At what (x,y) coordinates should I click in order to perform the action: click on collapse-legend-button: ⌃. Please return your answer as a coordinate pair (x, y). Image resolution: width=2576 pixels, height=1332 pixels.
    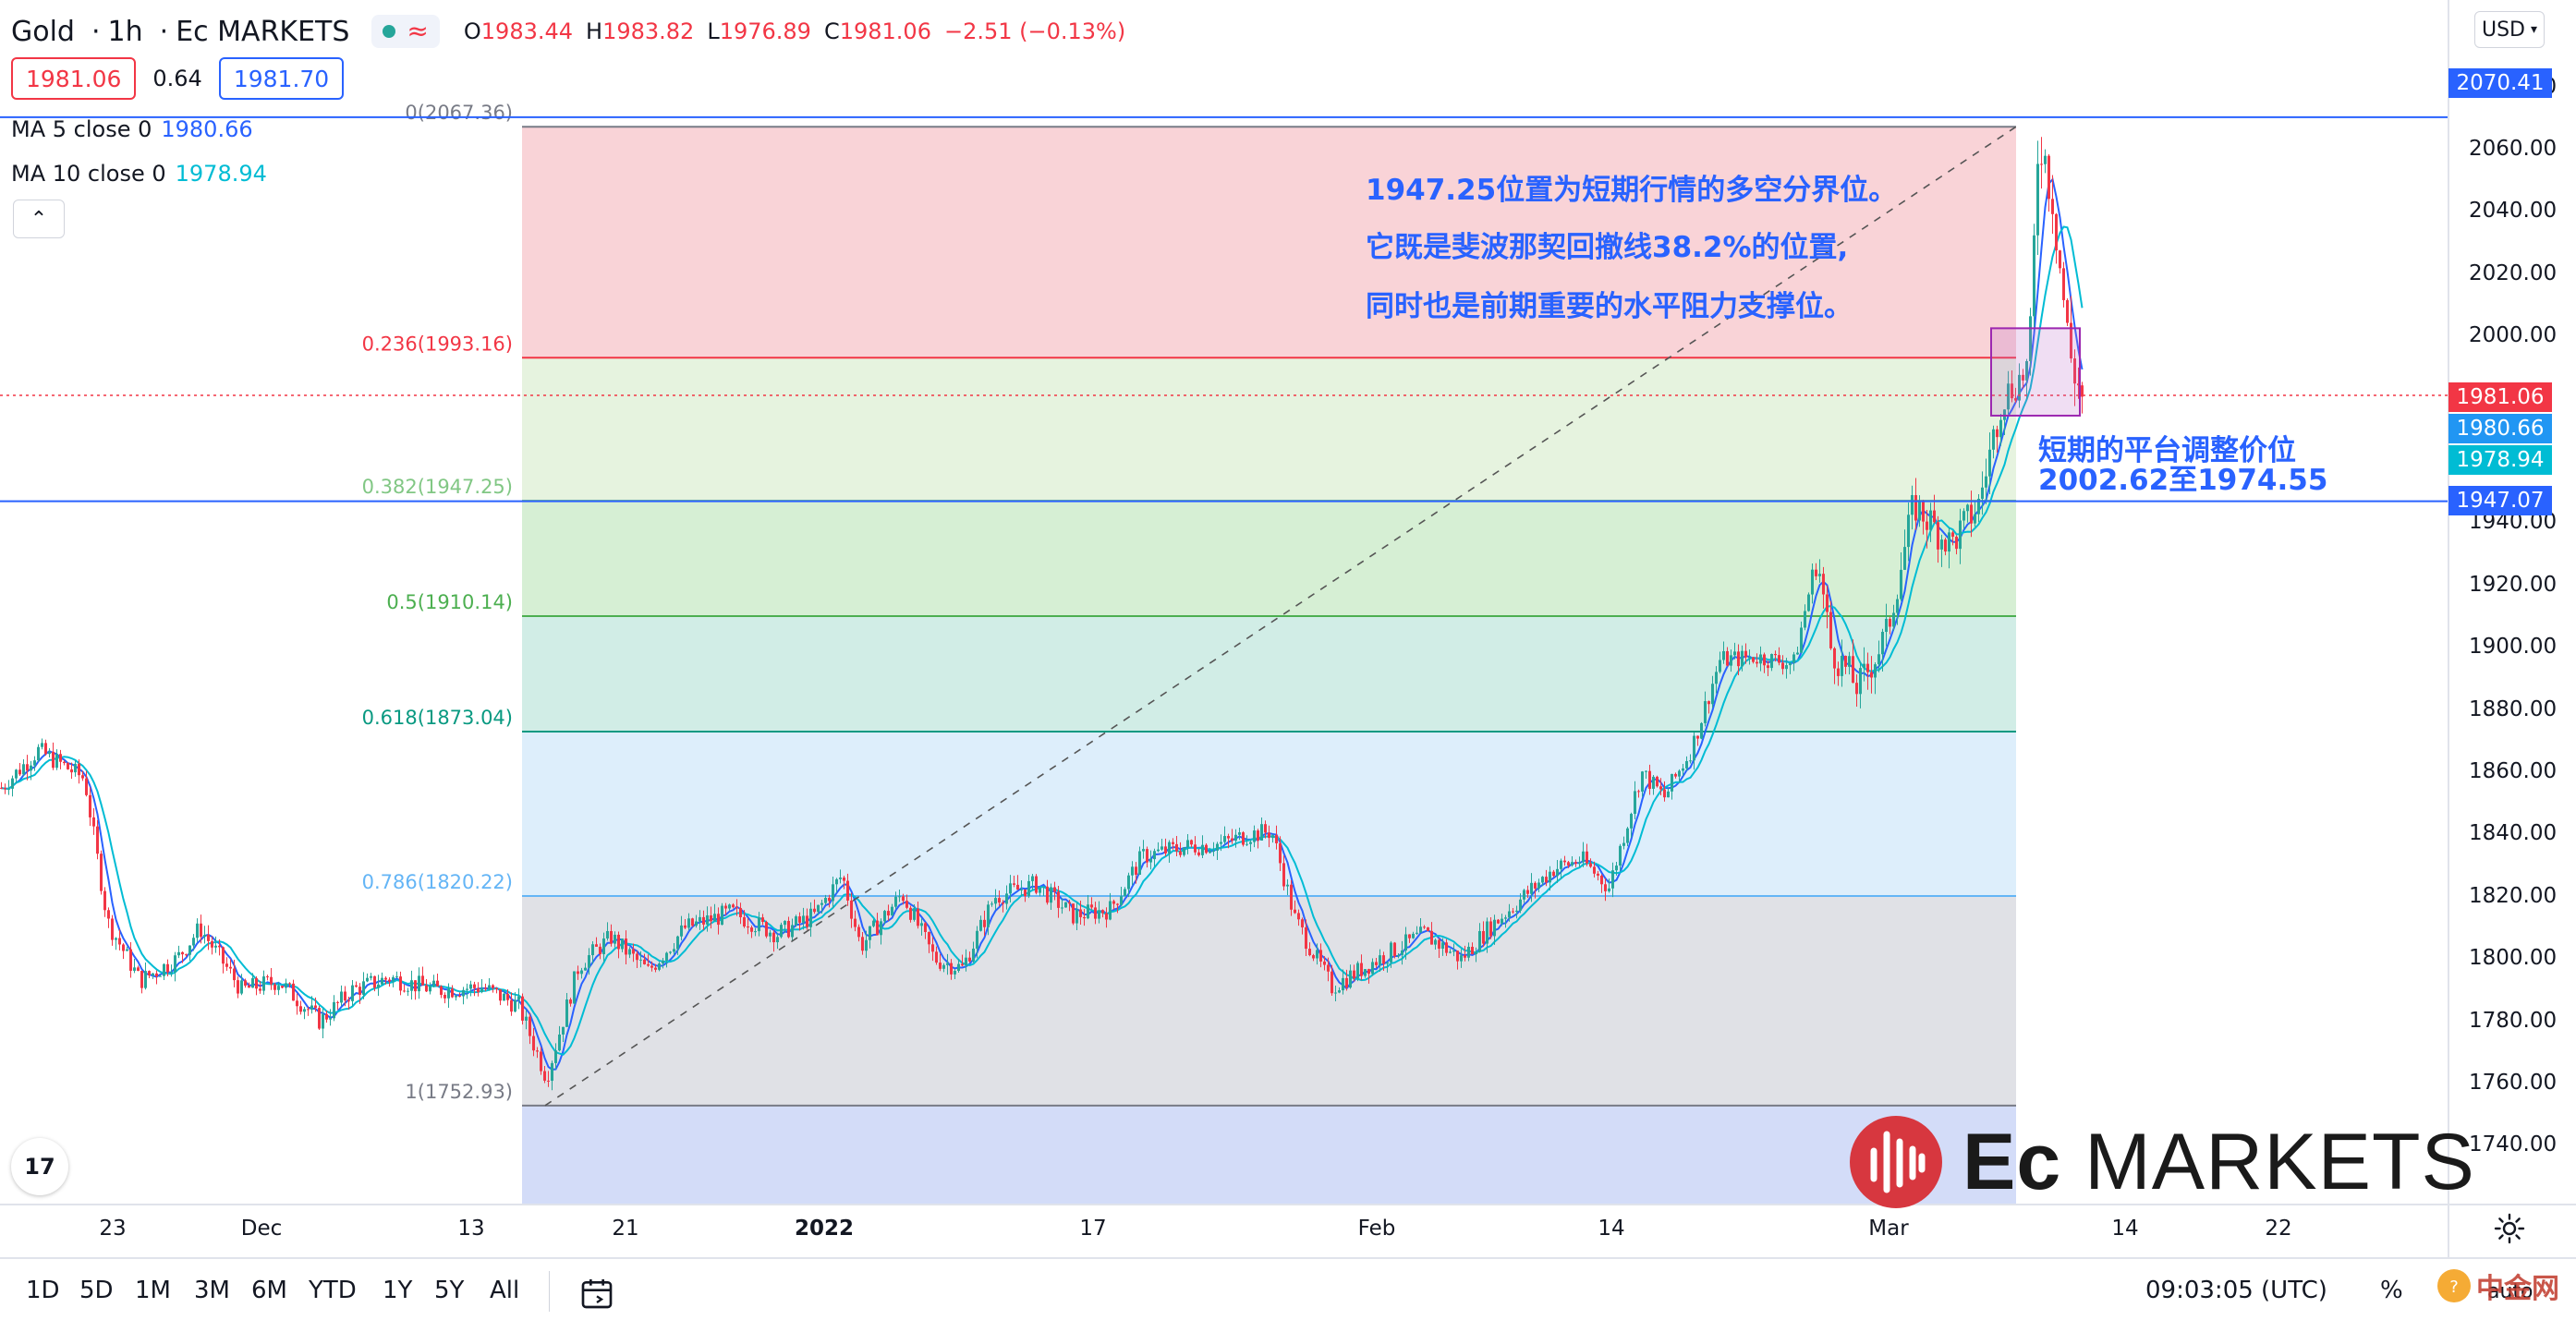
    Looking at the image, I should click on (39, 219).